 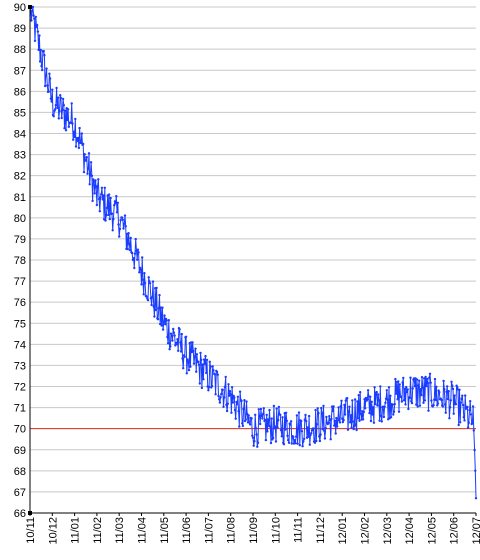 I want to click on y-tick-label: 85, so click(x=20, y=113).